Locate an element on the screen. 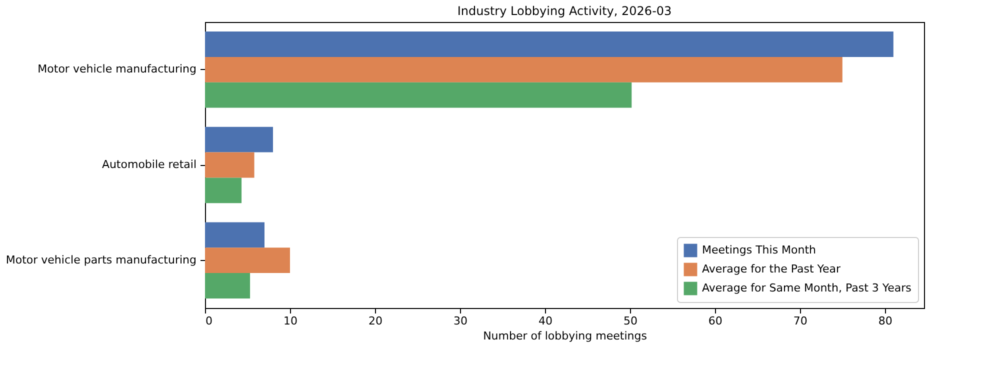 Image resolution: width=989 pixels, height=370 pixels. x-axis-title: Number of lobbying meetings is located at coordinates (565, 336).